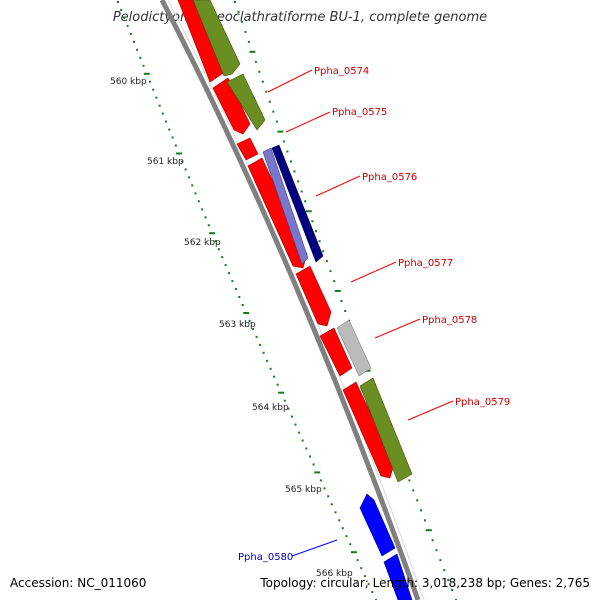 Image resolution: width=600 pixels, height=600 pixels. I want to click on gene-label: Ppha_0578, so click(449, 320).